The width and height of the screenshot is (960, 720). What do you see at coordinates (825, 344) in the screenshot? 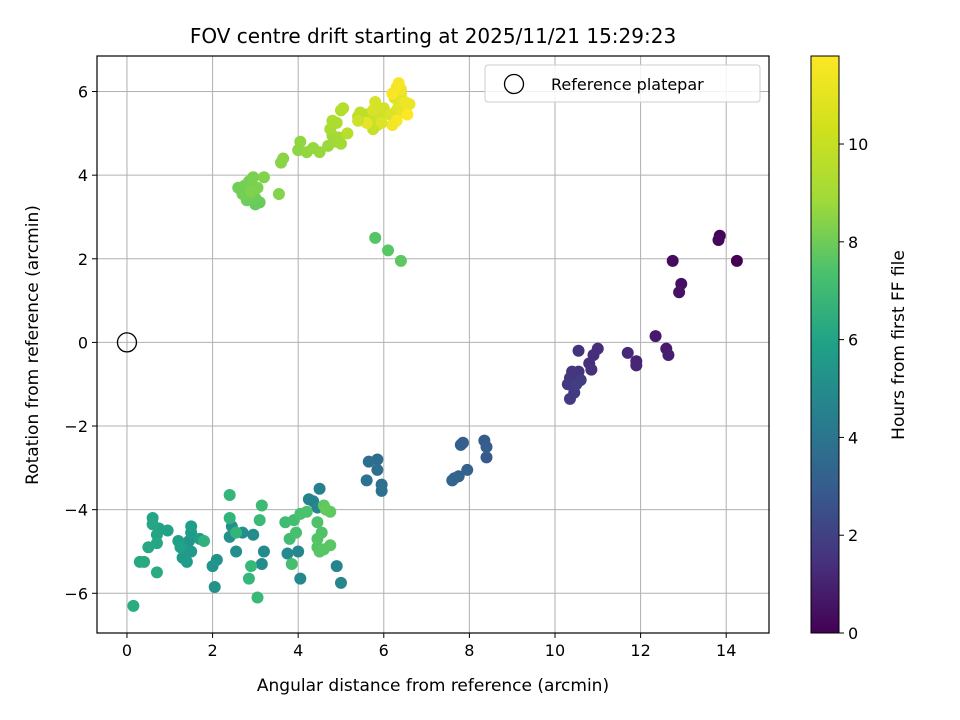
I see `colorbar` at bounding box center [825, 344].